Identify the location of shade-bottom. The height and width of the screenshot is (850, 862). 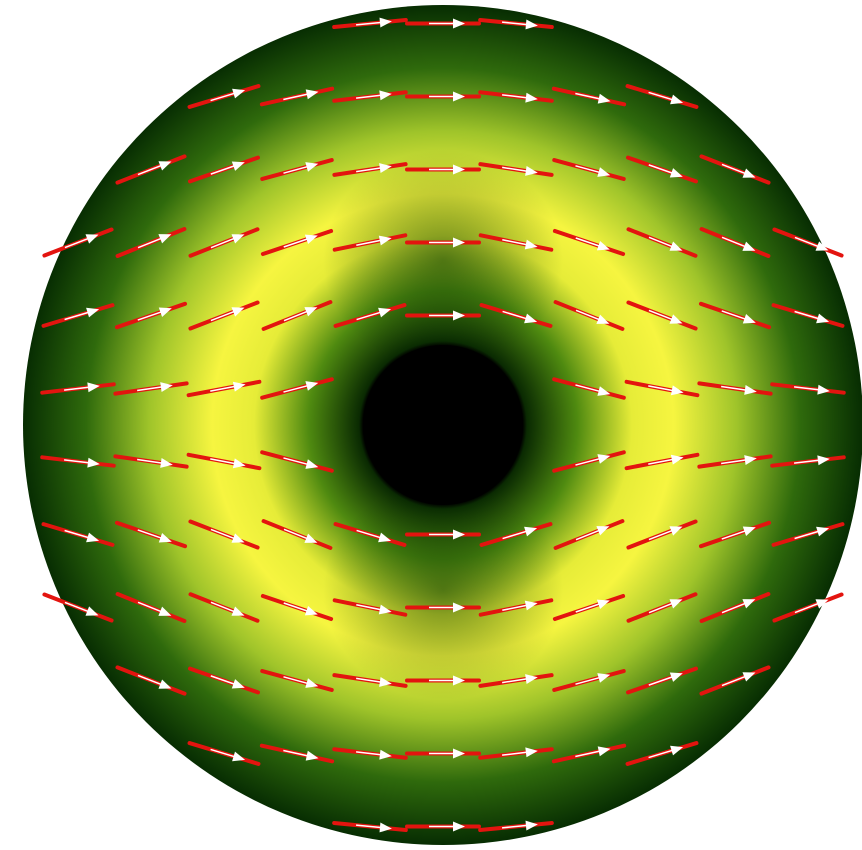
(443, 590).